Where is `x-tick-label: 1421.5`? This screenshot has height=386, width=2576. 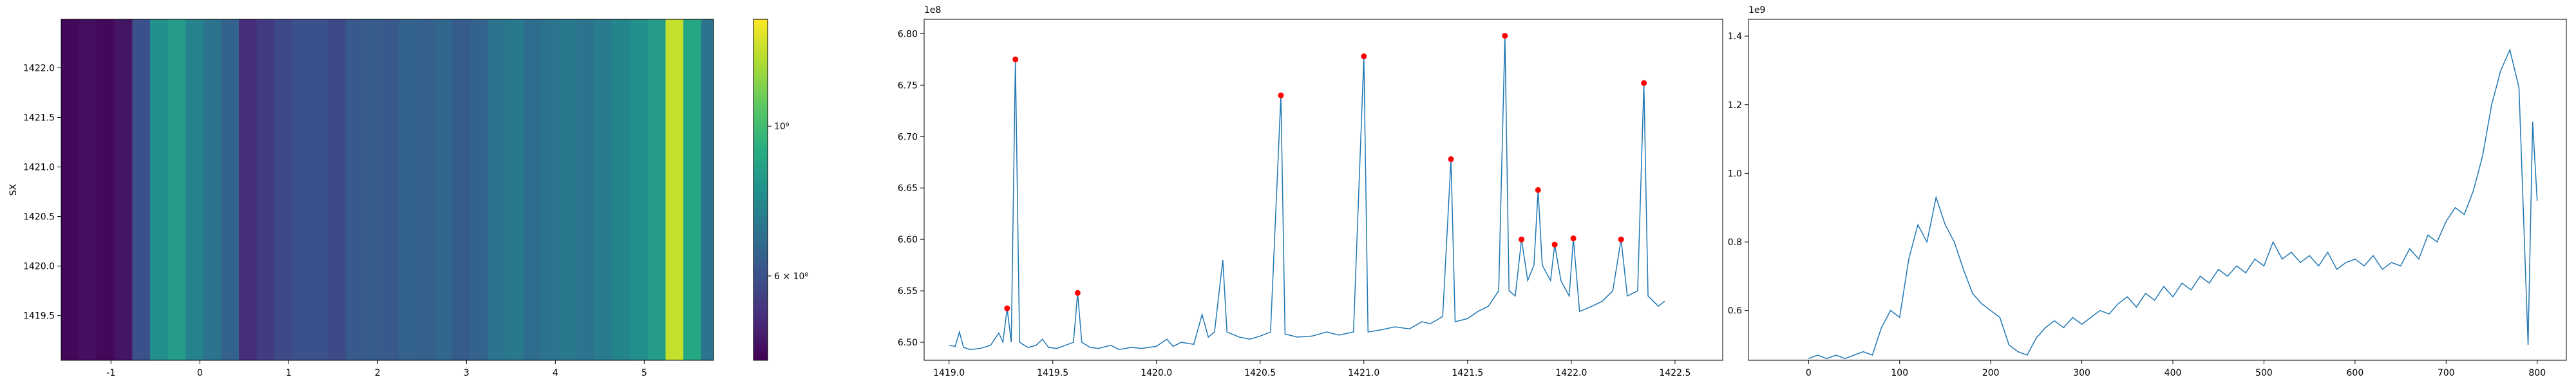
x-tick-label: 1421.5 is located at coordinates (1467, 373).